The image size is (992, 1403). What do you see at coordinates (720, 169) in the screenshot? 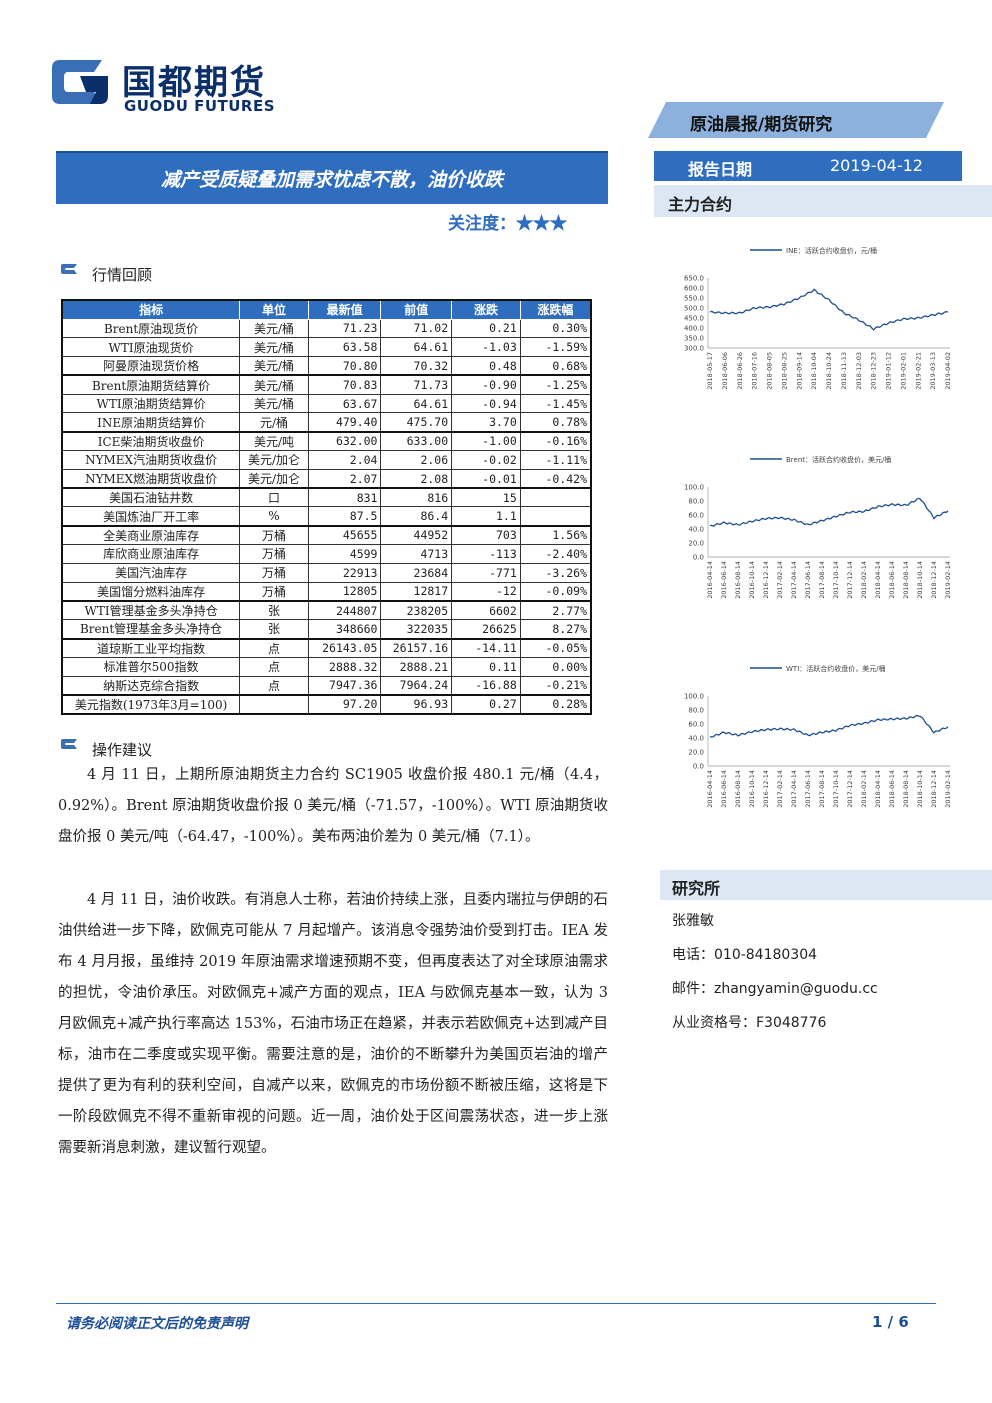
I see `report-date-label: 报告日期` at bounding box center [720, 169].